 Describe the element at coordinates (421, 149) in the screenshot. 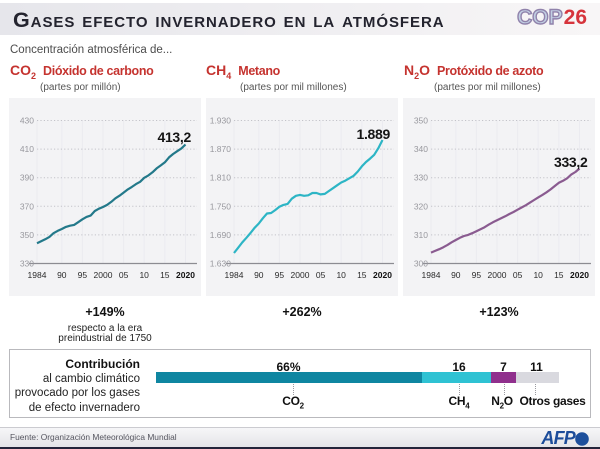

I see `svg-text: 340` at that location.